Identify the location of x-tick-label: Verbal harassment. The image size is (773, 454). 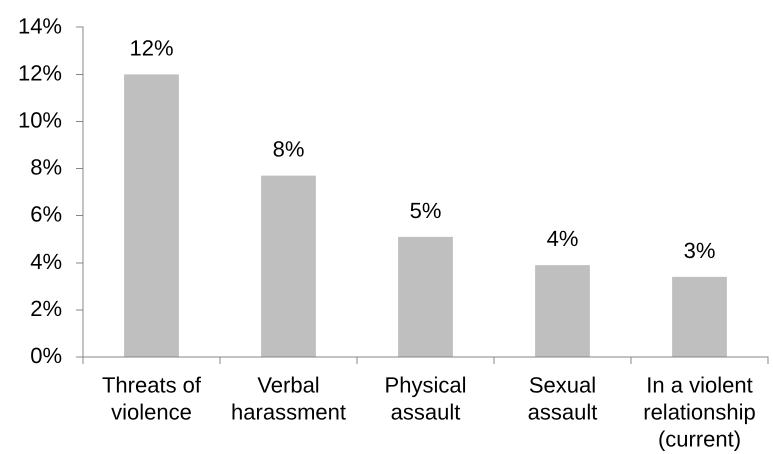
(288, 398).